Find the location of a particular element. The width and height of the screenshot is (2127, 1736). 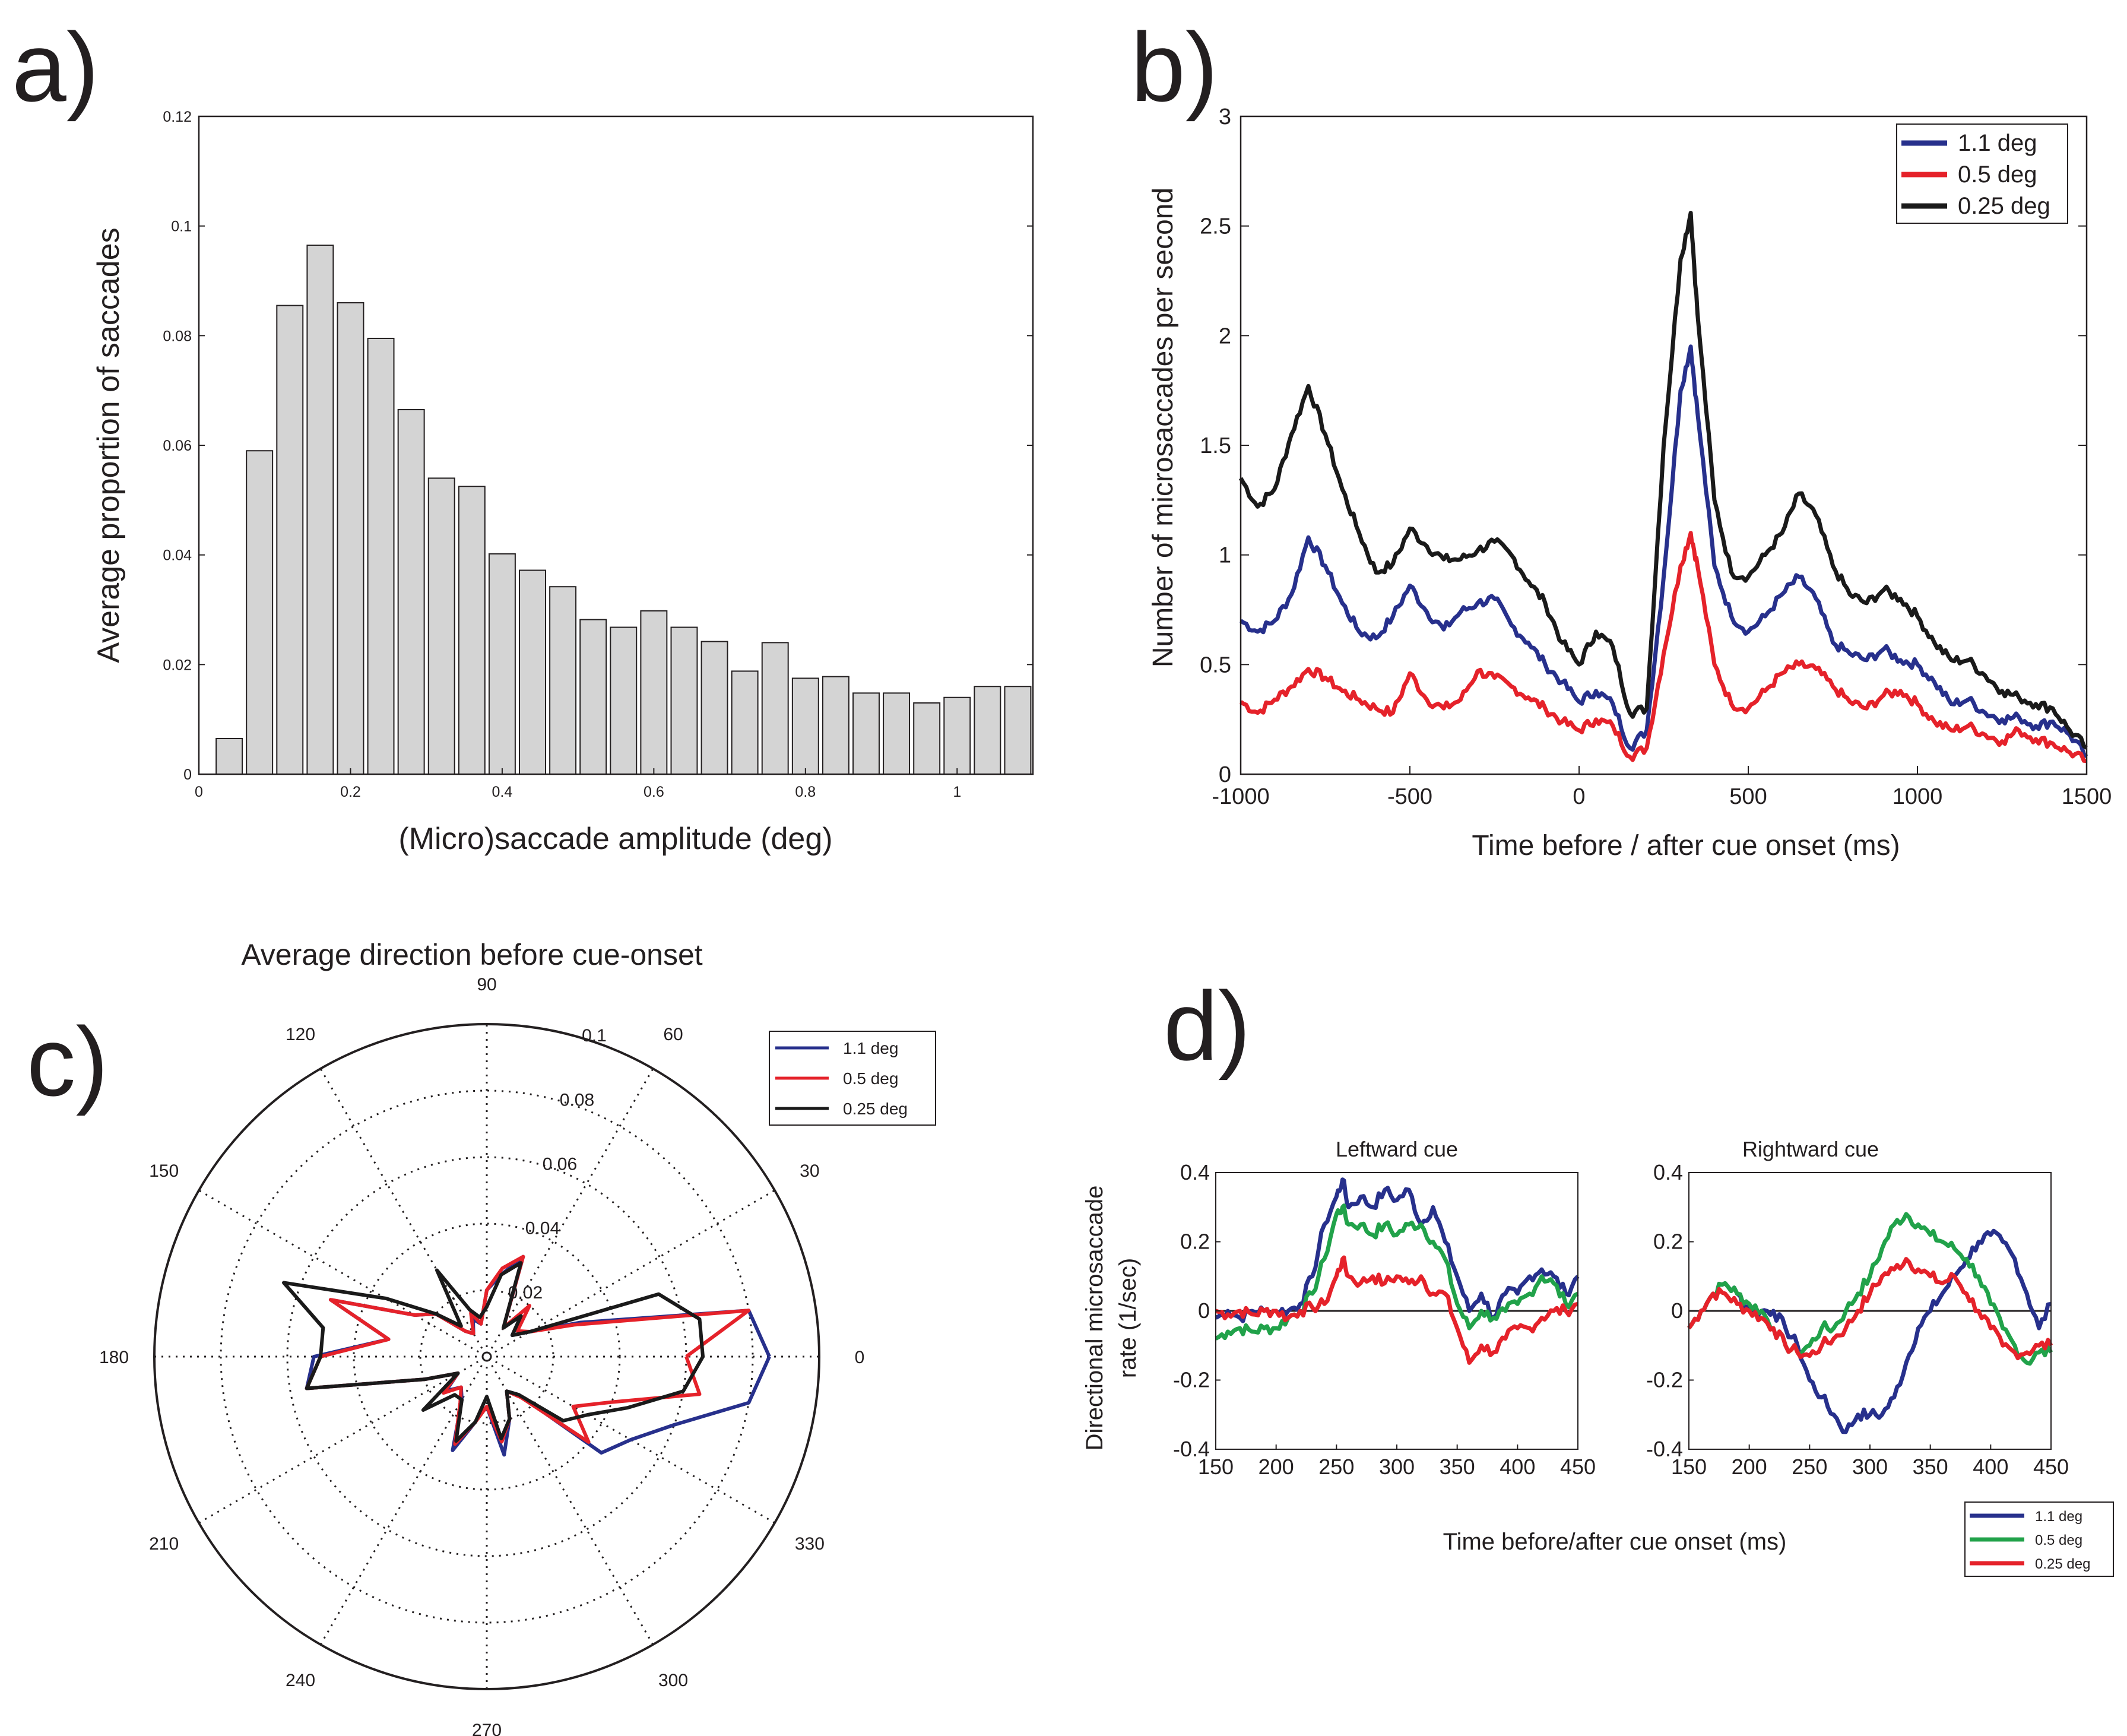

x-ticks: 0 0.2 0.4 0.6 0.8 1 is located at coordinates (578, 784).